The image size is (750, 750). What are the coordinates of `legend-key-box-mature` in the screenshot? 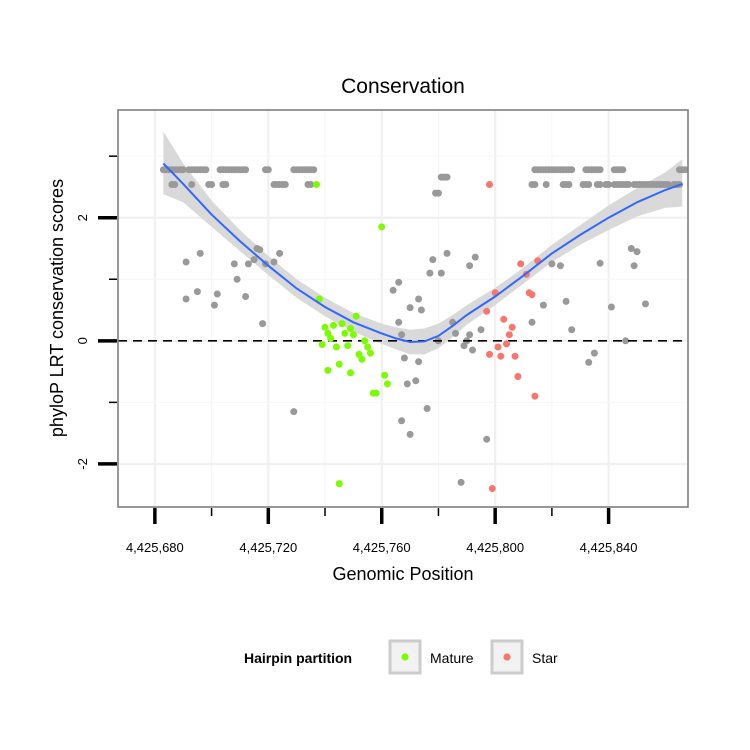 It's located at (405, 657).